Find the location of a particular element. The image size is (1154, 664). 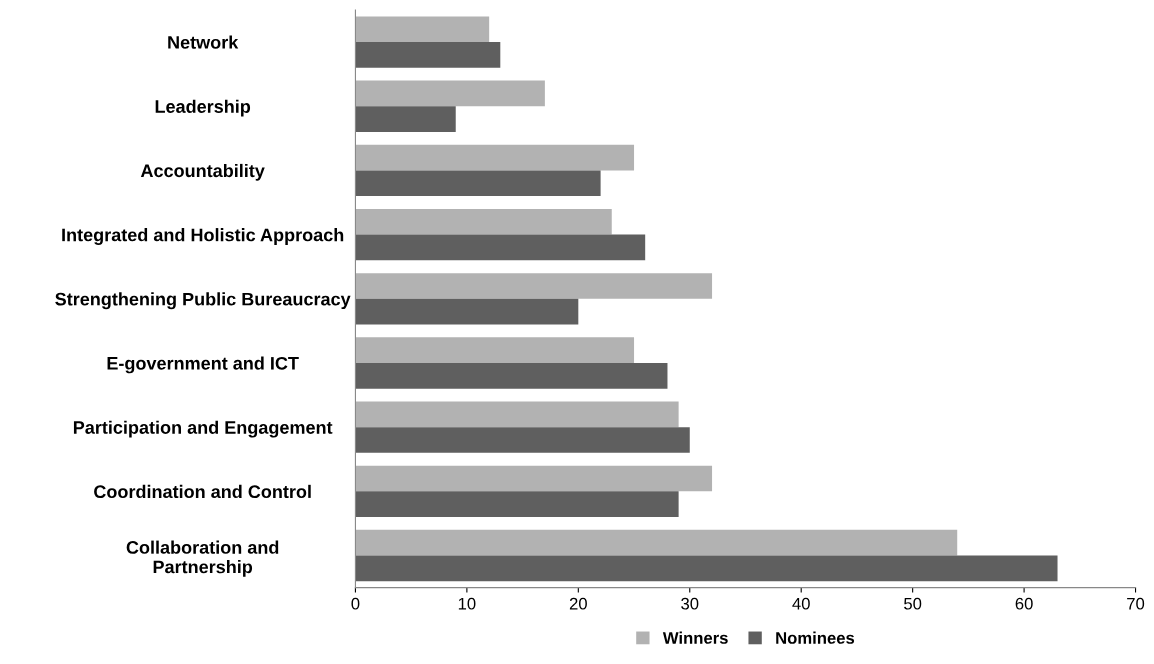

y-tick-label: Accountability is located at coordinates (202, 172).